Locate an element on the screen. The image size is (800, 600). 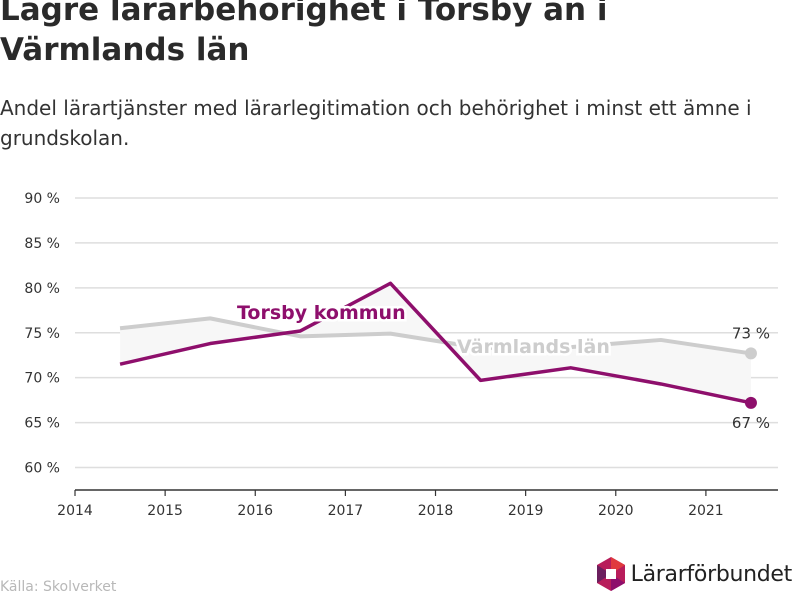
source-note: Källa: Skolverket is located at coordinates (58, 587).